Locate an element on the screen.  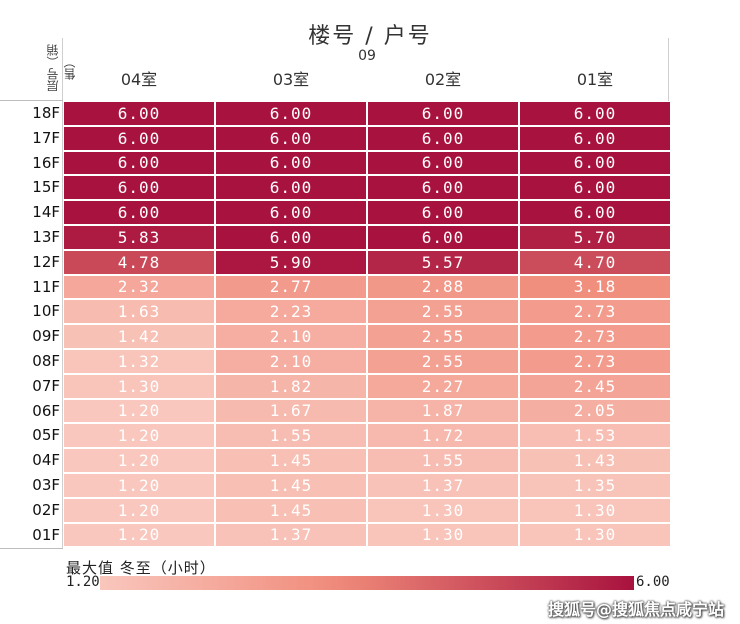
heatmap-cell: 5.57 is located at coordinates (443, 262).